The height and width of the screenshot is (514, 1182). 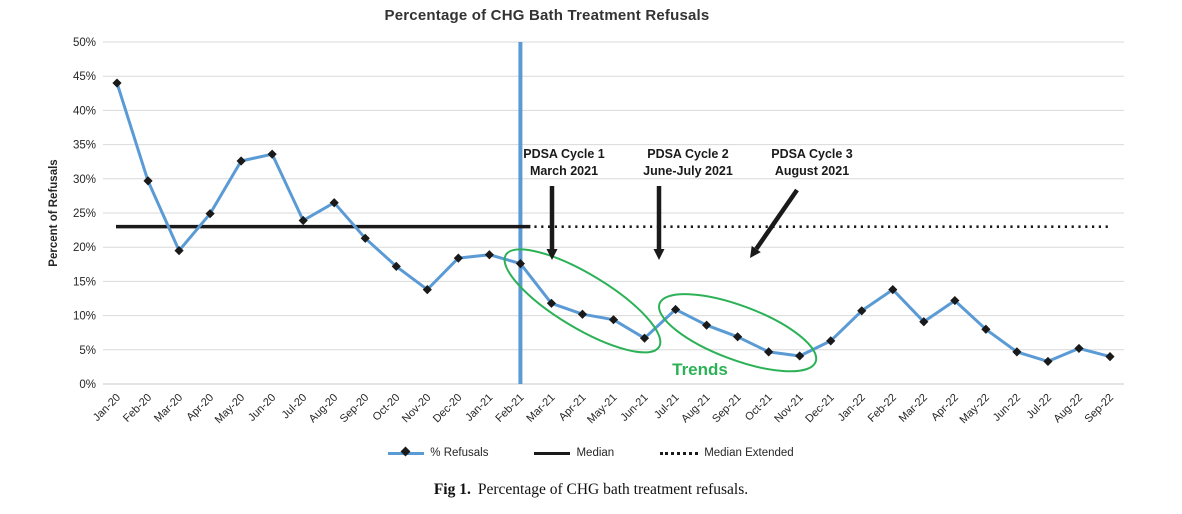 What do you see at coordinates (700, 369) in the screenshot?
I see `trends-label: Trends` at bounding box center [700, 369].